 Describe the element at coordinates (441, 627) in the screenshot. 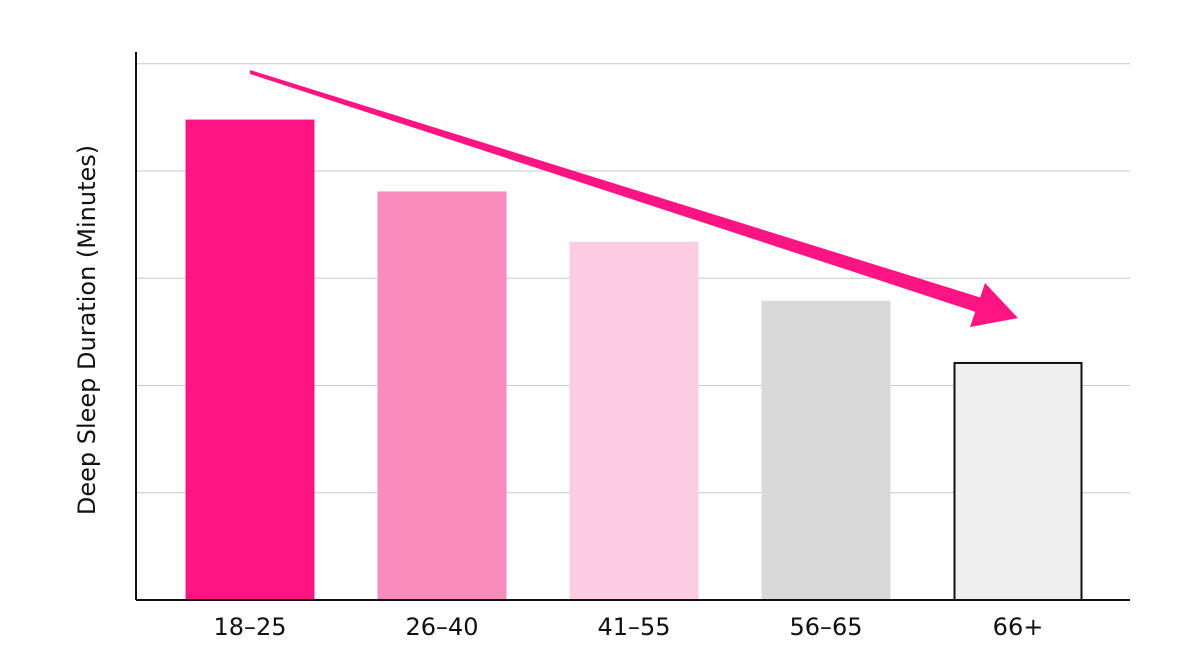

I see `x-tick-label: 26–40` at that location.